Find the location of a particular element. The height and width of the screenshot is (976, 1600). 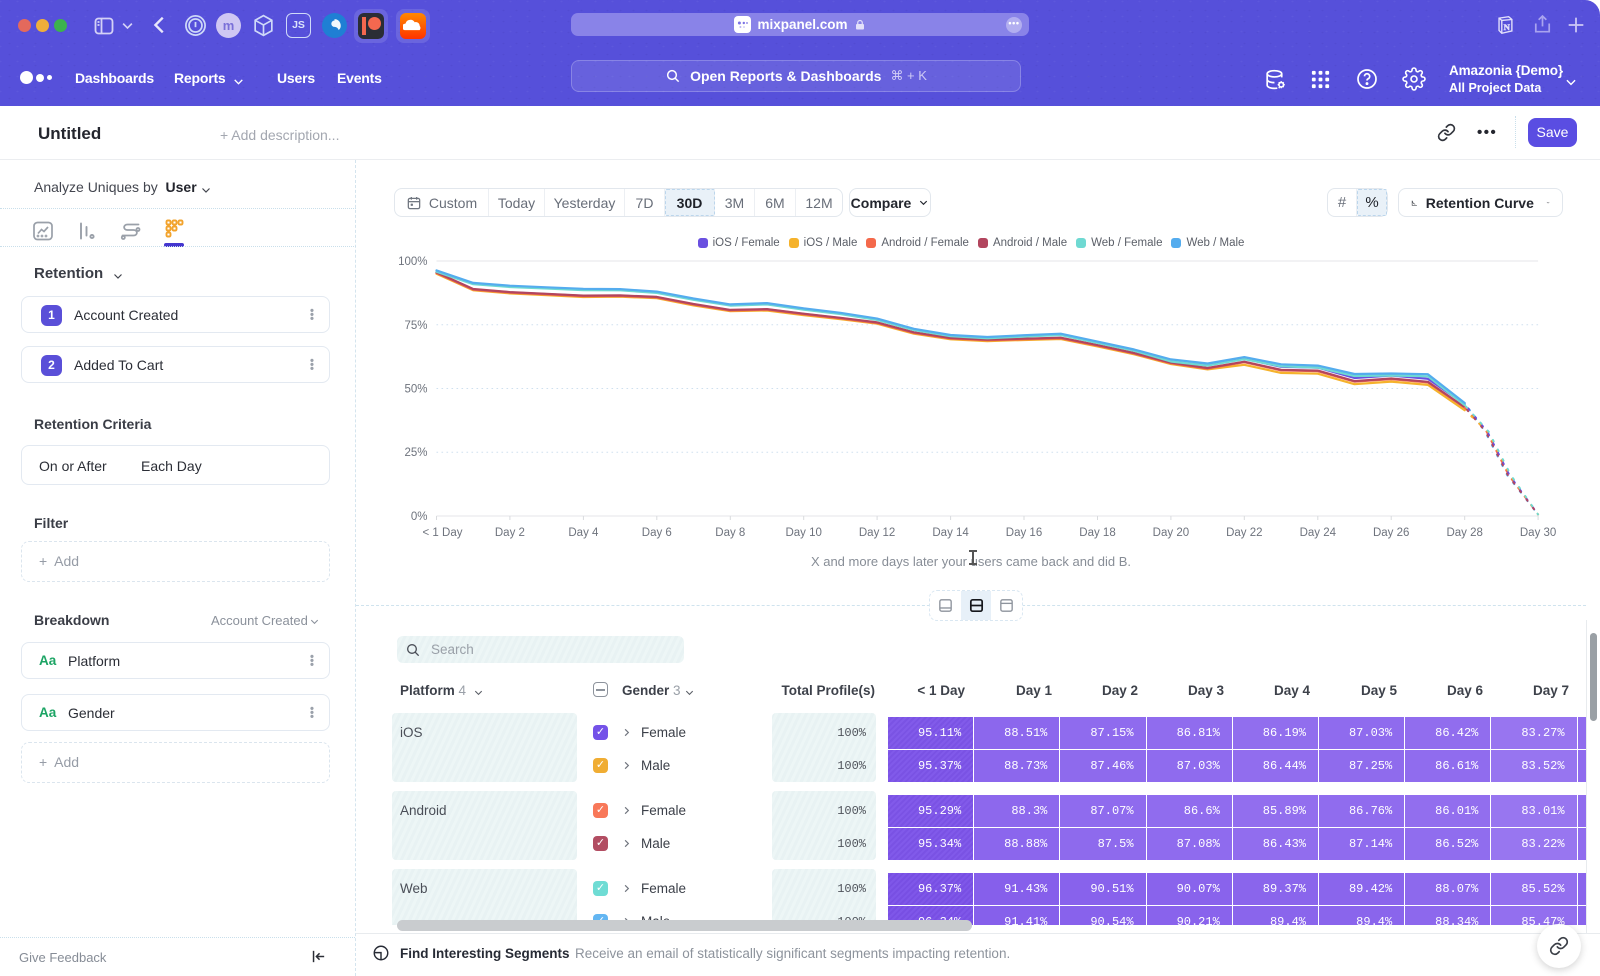

svg-text: Day 24 is located at coordinates (1318, 533).